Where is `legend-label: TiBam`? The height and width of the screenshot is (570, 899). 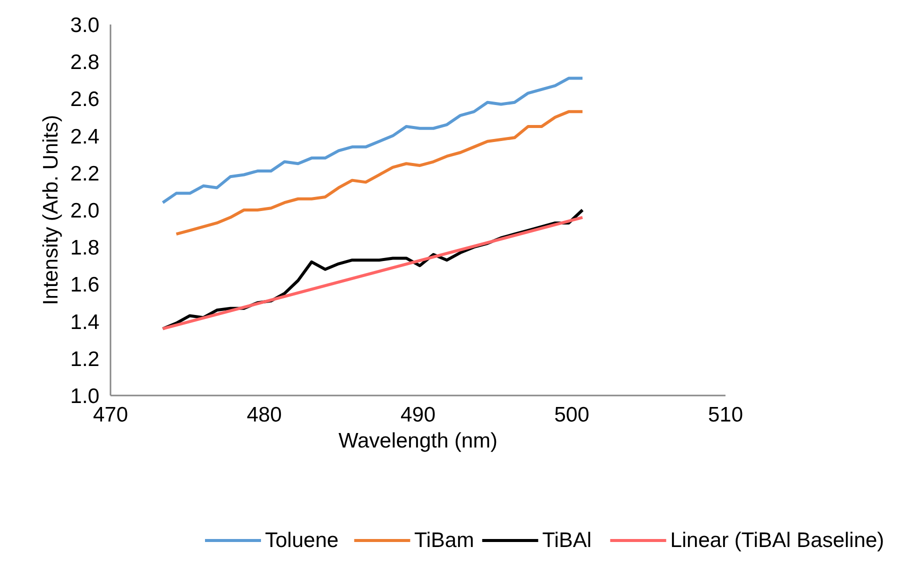
legend-label: TiBam is located at coordinates (444, 540).